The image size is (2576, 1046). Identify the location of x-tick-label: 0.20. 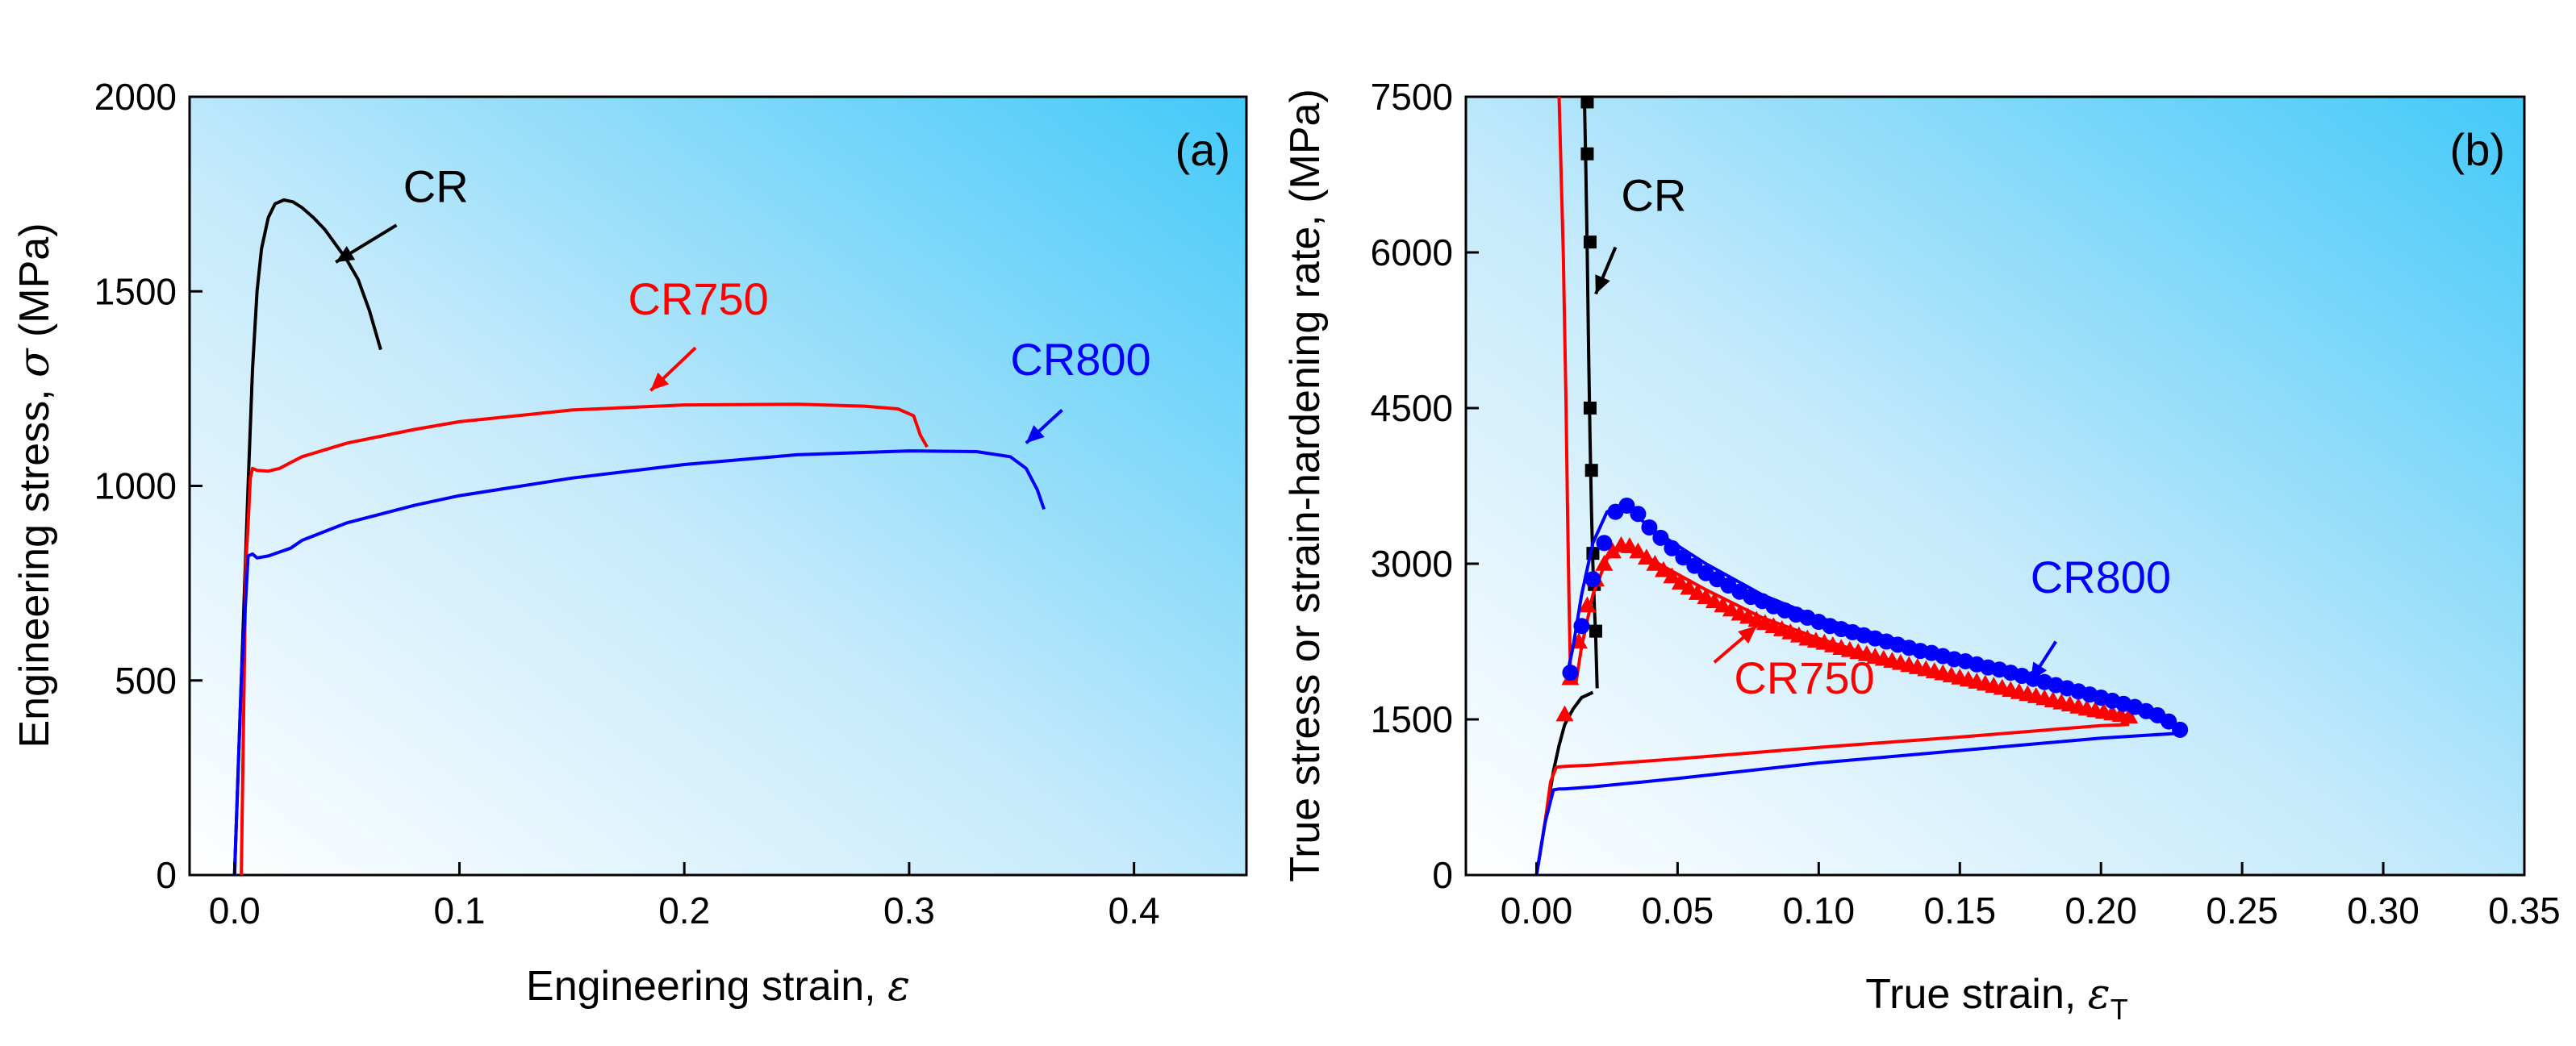
(2101, 910).